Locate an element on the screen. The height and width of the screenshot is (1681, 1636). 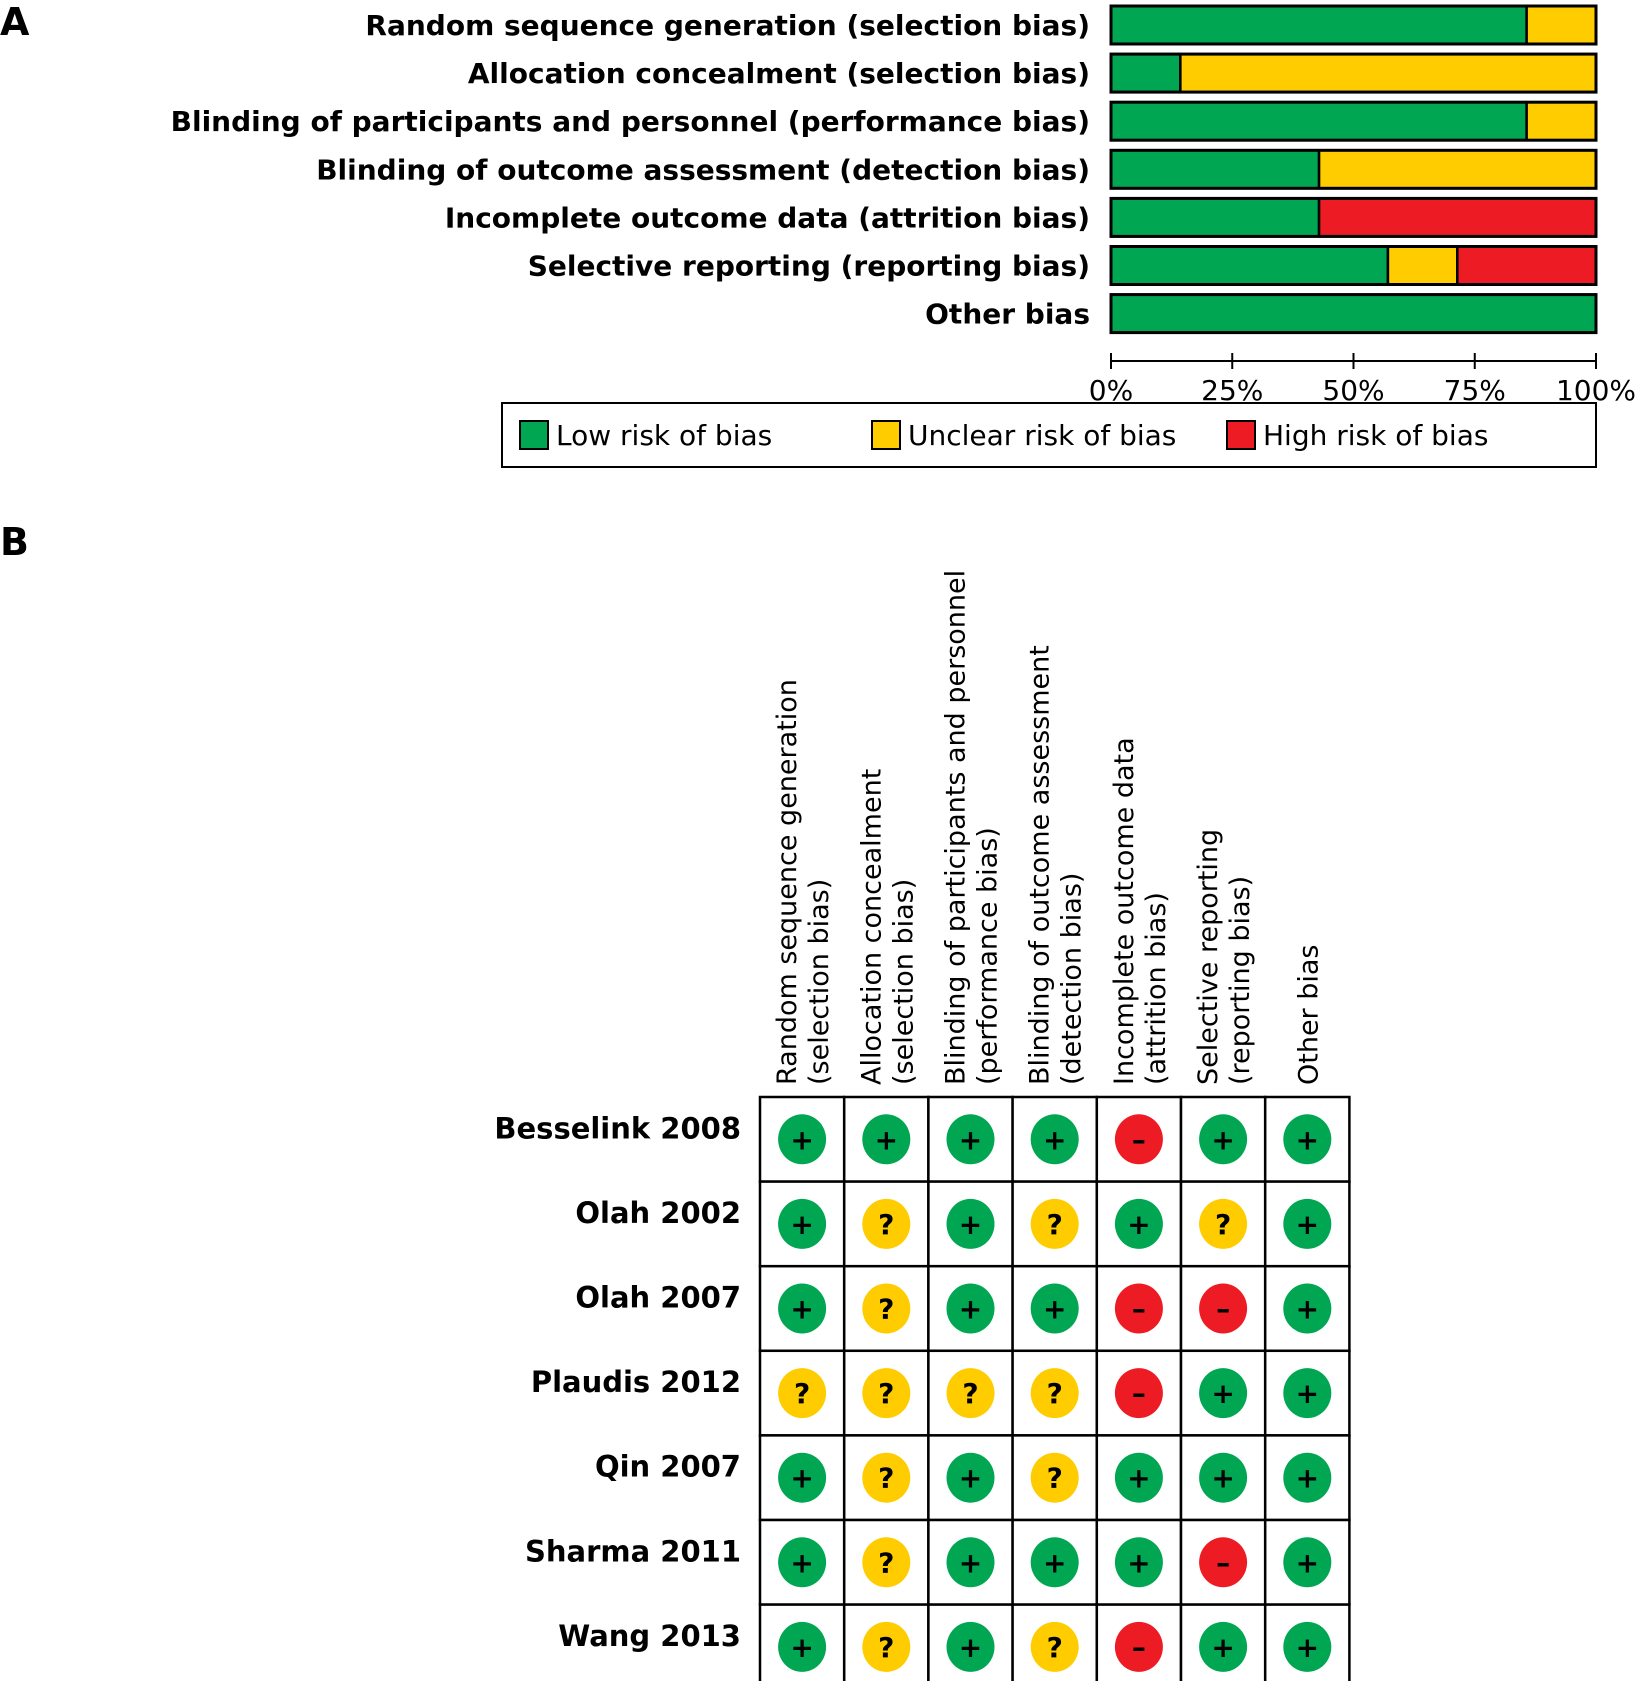
panel-b-label: B is located at coordinates (14, 542).